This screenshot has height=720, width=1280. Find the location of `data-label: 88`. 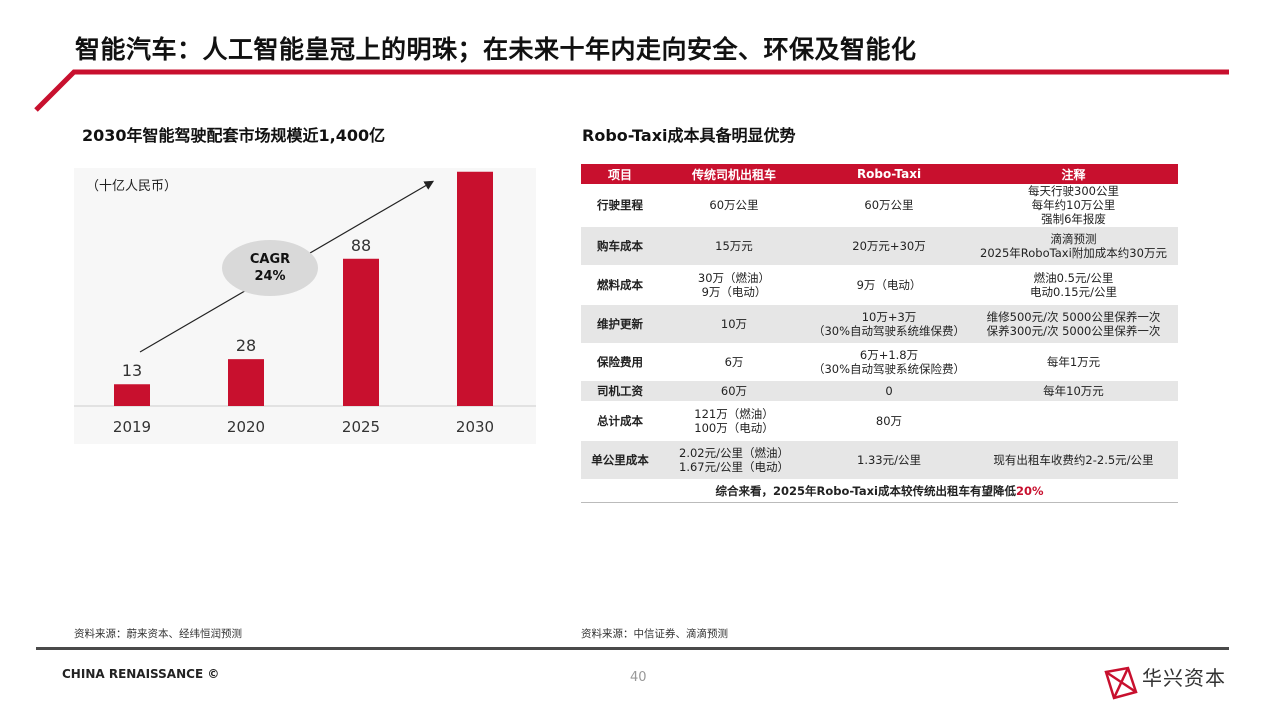

data-label: 88 is located at coordinates (361, 245).